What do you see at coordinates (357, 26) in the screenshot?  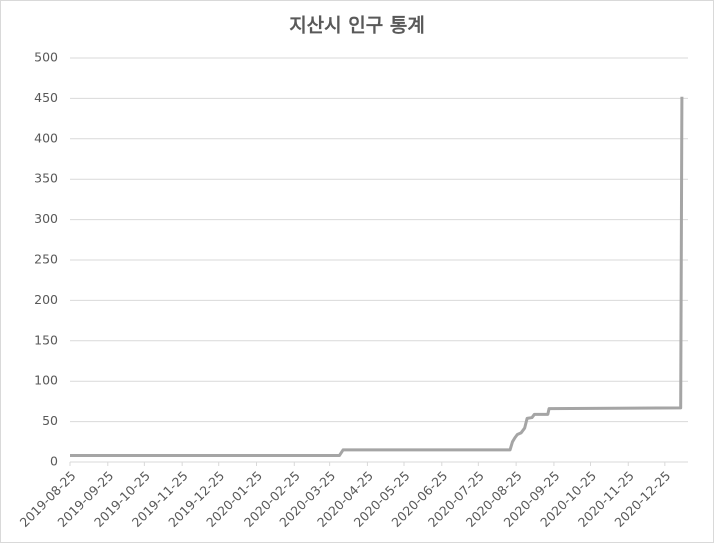 I see `chart-title: 지산시 인구 통계` at bounding box center [357, 26].